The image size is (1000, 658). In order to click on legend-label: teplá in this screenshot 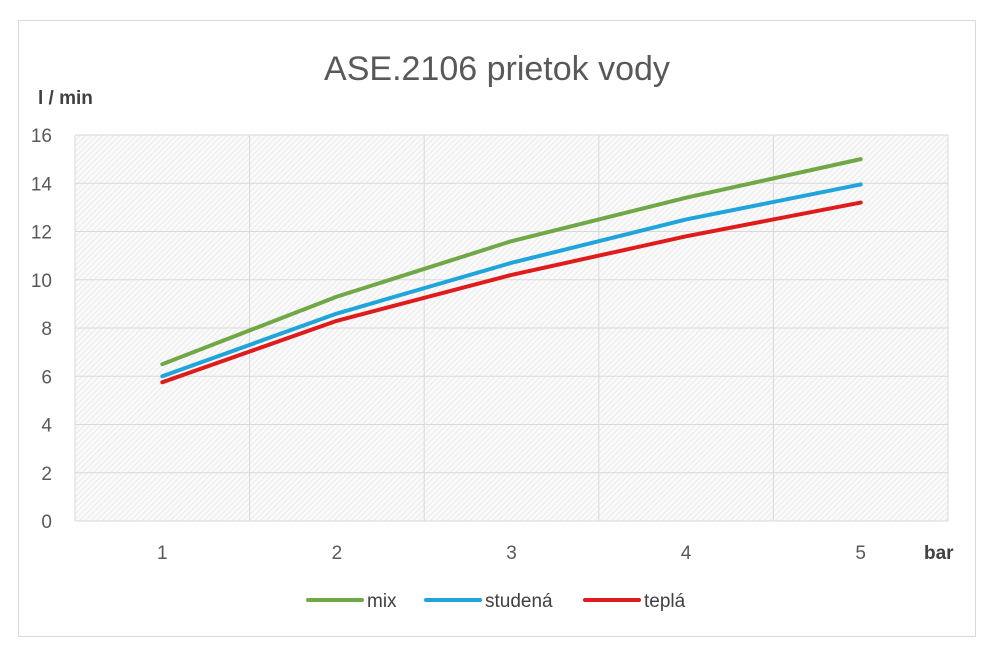, I will do `click(665, 601)`.